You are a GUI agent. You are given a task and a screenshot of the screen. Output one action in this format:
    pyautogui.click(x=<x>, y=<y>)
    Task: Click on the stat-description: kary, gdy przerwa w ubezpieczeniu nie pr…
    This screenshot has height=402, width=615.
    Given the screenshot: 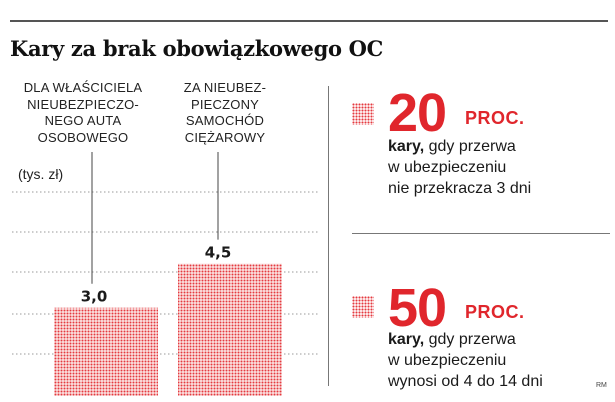 What is the action you would take?
    pyautogui.click(x=501, y=167)
    